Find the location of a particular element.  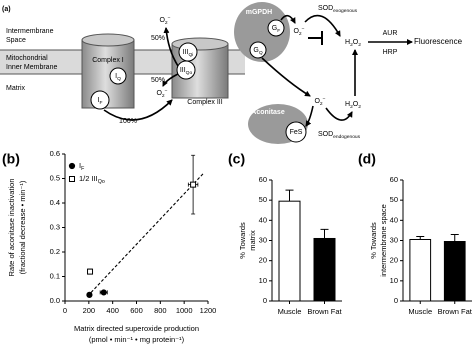

legend-label: 1/2 IIIQo is located at coordinates (92, 179).